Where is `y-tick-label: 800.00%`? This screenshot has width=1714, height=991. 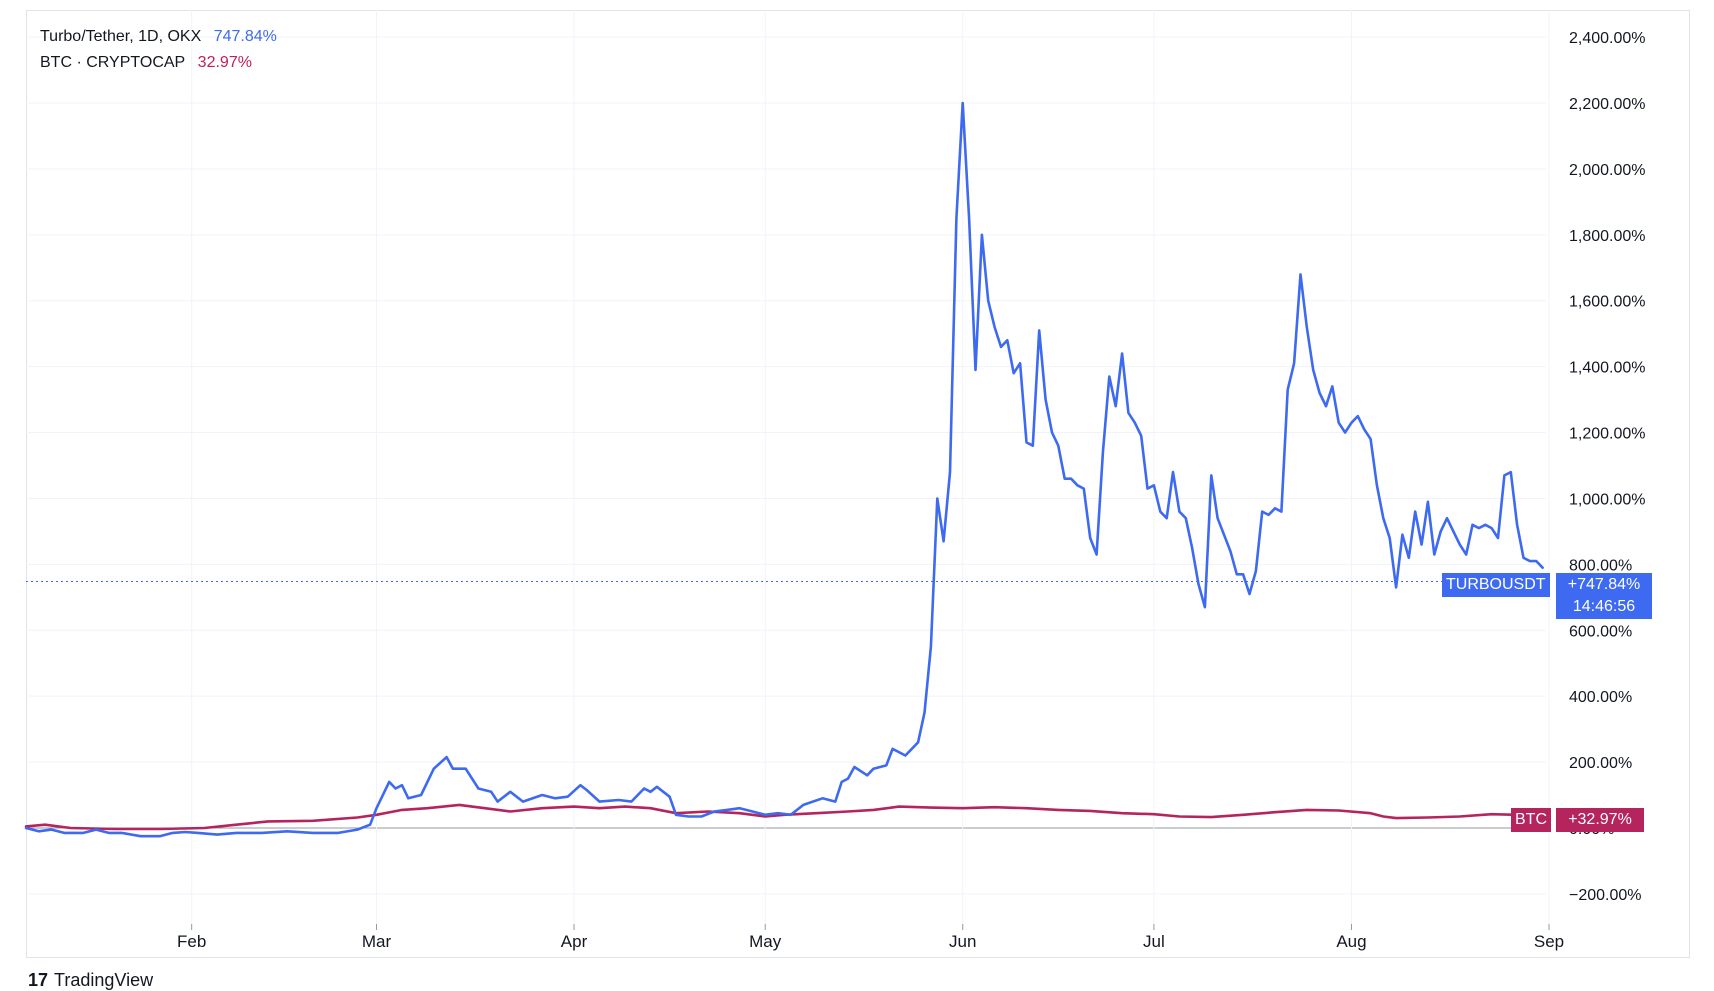
y-tick-label: 800.00% is located at coordinates (1600, 565).